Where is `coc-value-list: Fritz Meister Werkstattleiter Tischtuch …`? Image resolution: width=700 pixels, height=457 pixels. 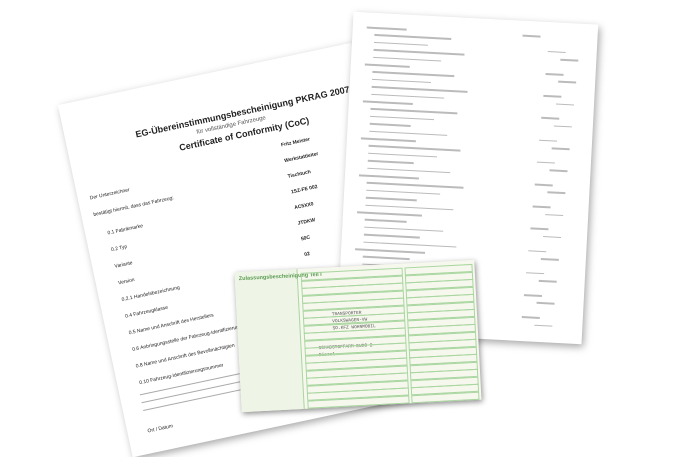 coc-value-list: Fritz Meister Werkstattleiter Tischtuch … is located at coordinates (309, 197).